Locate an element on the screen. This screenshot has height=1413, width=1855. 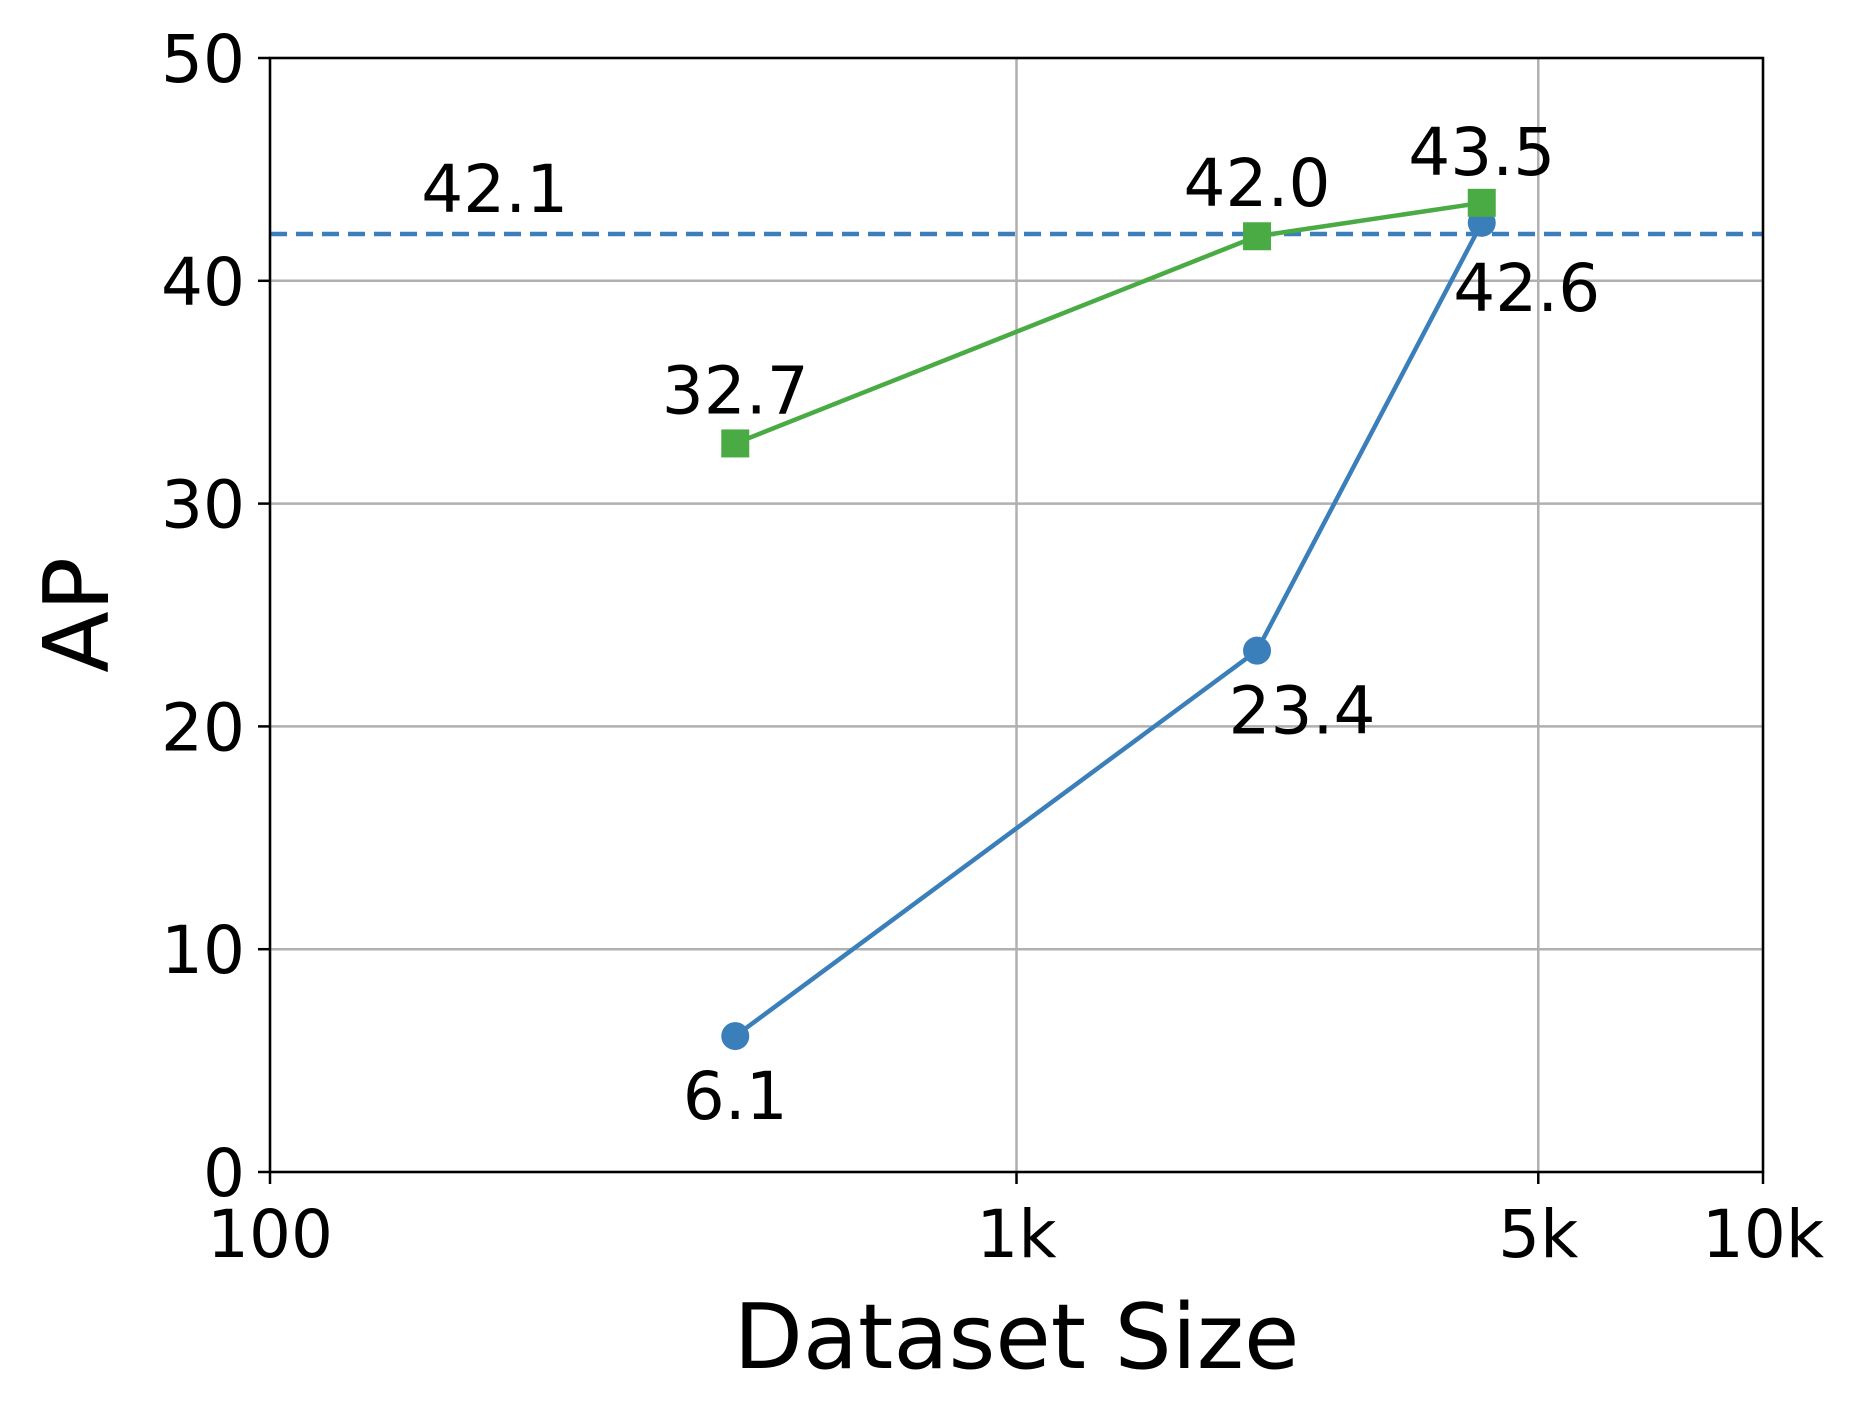
x-tick-label: 100 is located at coordinates (270, 1234).